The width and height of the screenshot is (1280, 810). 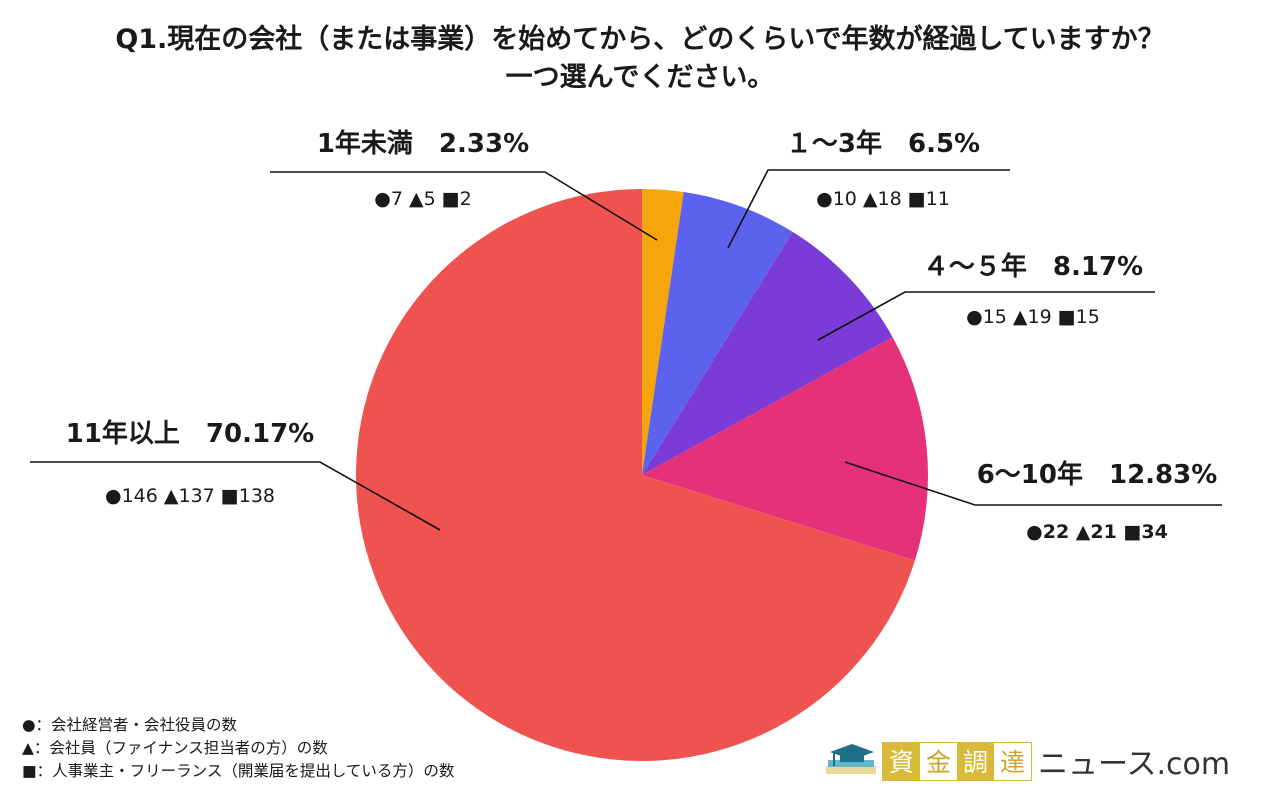 I want to click on slice-label-0: 1年未満 2.33%, so click(x=423, y=143).